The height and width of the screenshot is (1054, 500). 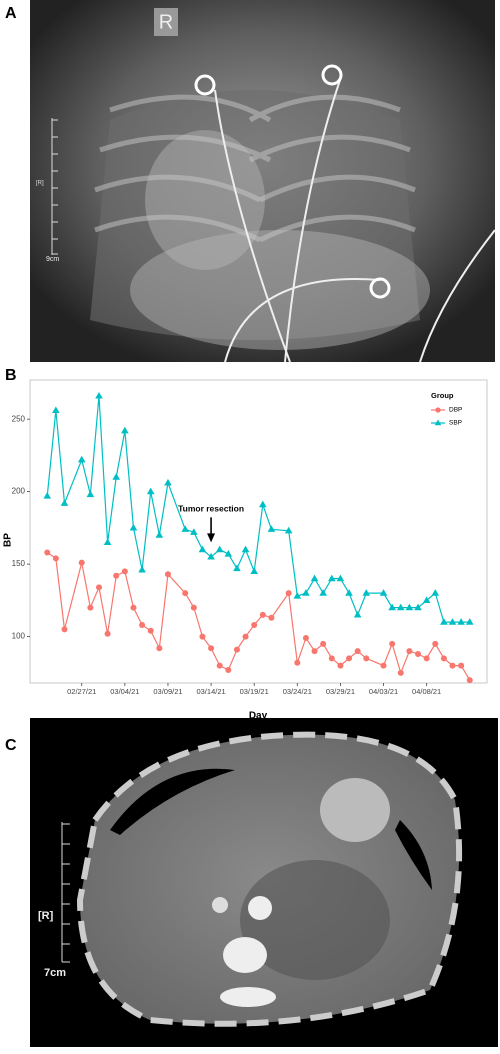 What do you see at coordinates (210, 691) in the screenshot?
I see `x-tick-label: 03/14/21` at bounding box center [210, 691].